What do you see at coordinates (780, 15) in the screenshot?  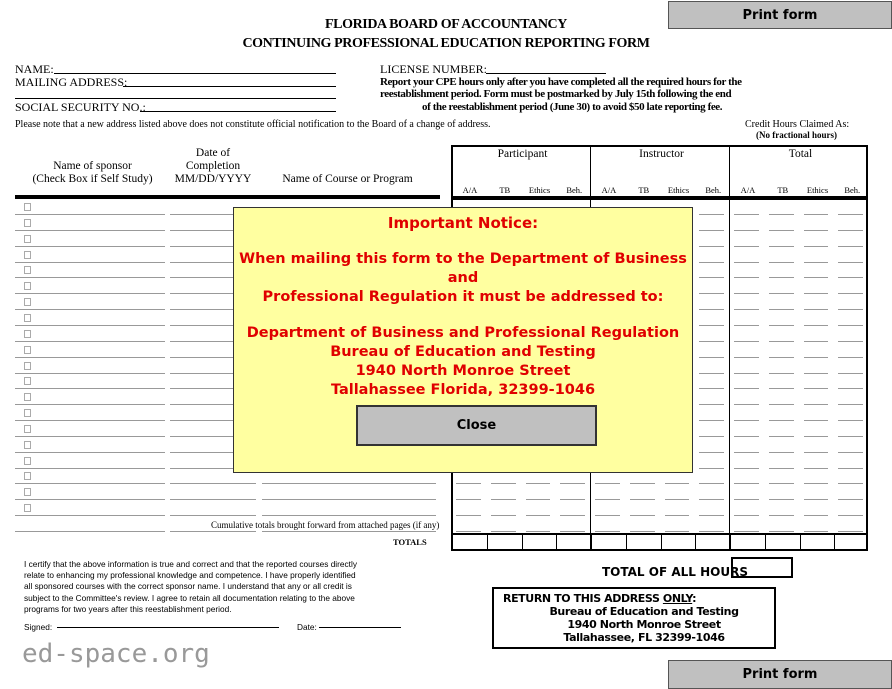 I see `print-form-button-top: Print form` at bounding box center [780, 15].